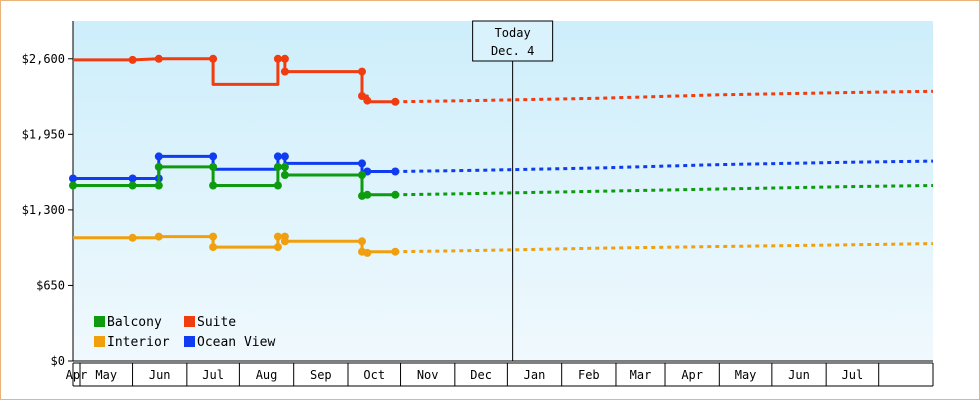 Image resolution: width=980 pixels, height=401 pixels. I want to click on x-month-label: Oct, so click(374, 375).